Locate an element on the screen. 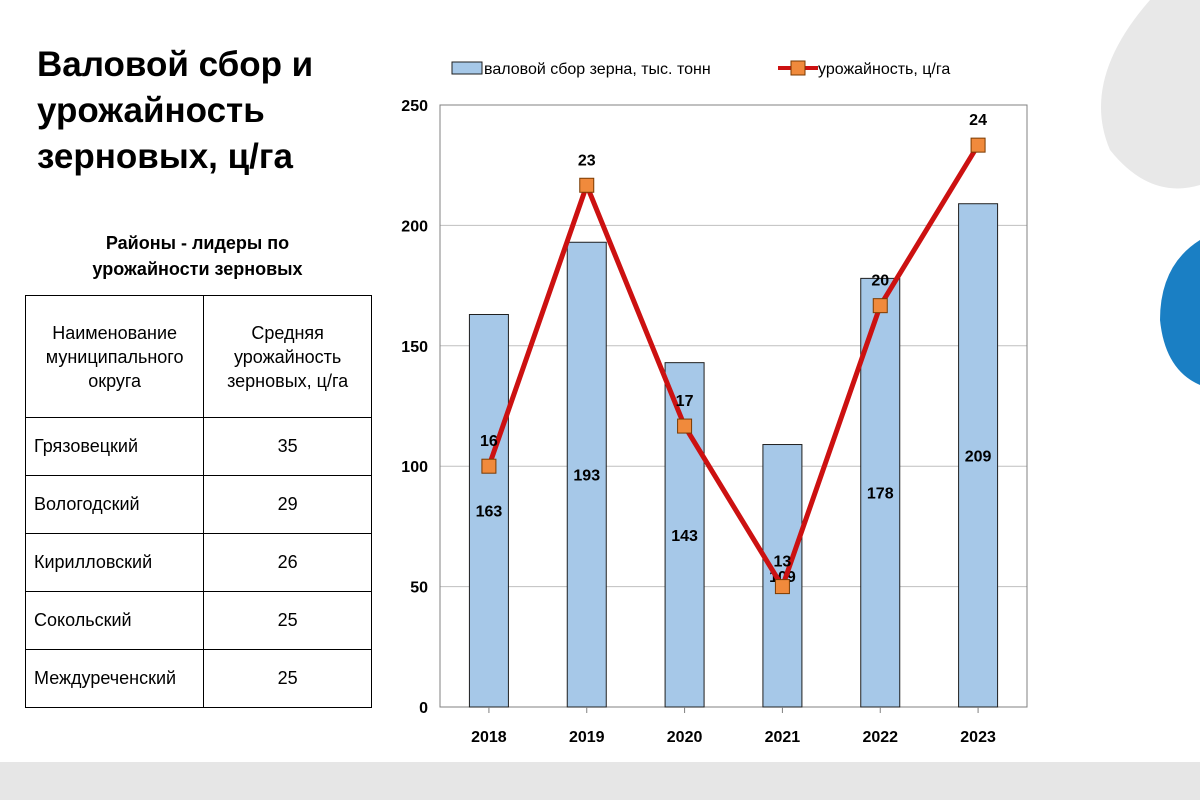  x-tick-label: 2020 is located at coordinates (685, 737).